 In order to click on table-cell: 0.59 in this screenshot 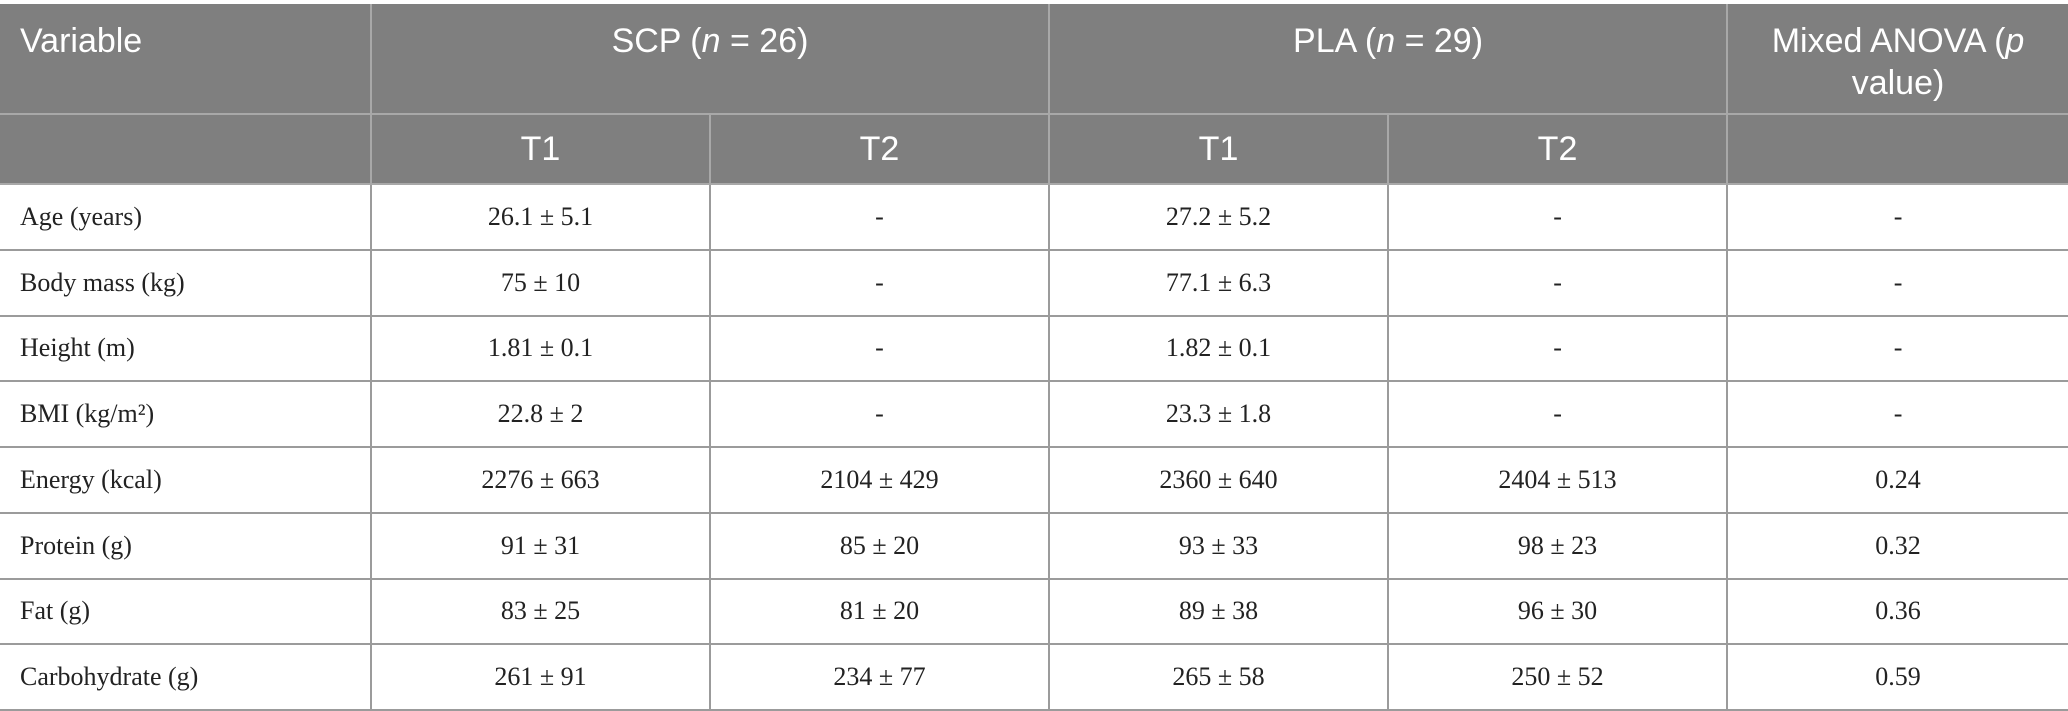, I will do `click(1897, 677)`.